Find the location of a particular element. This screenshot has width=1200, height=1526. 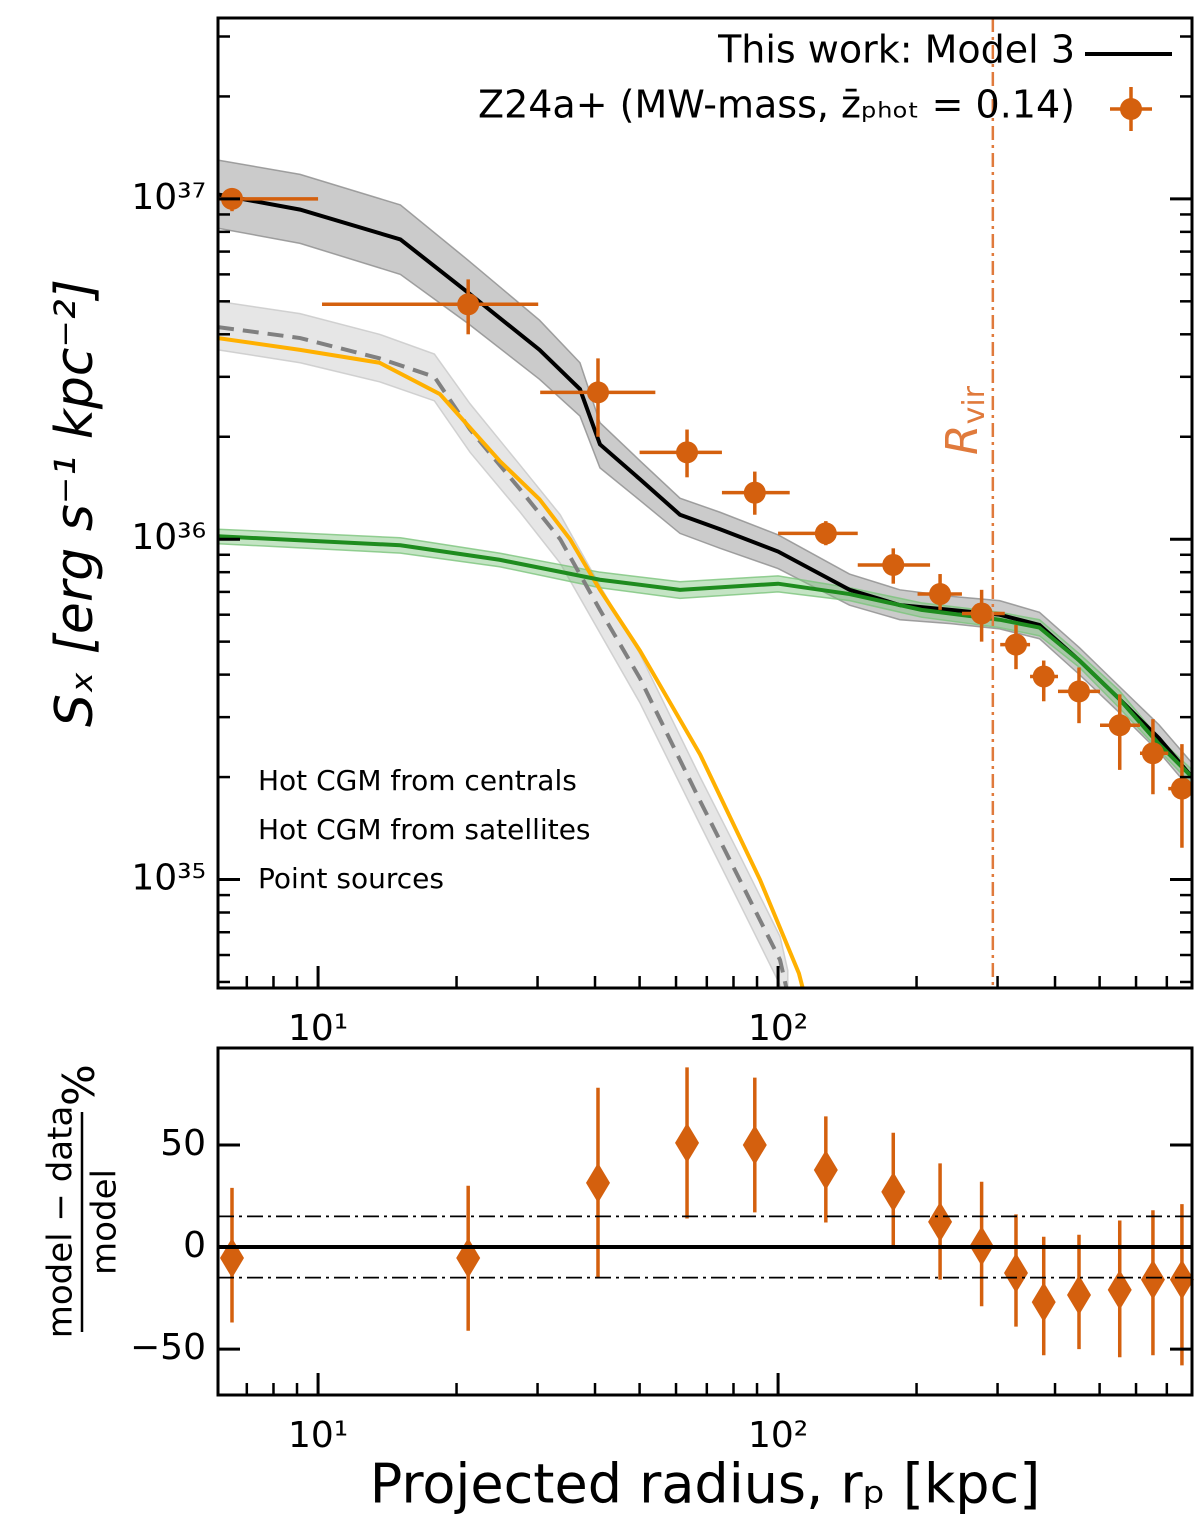

y-tick-label: 10³⁶ is located at coordinates (168, 537).